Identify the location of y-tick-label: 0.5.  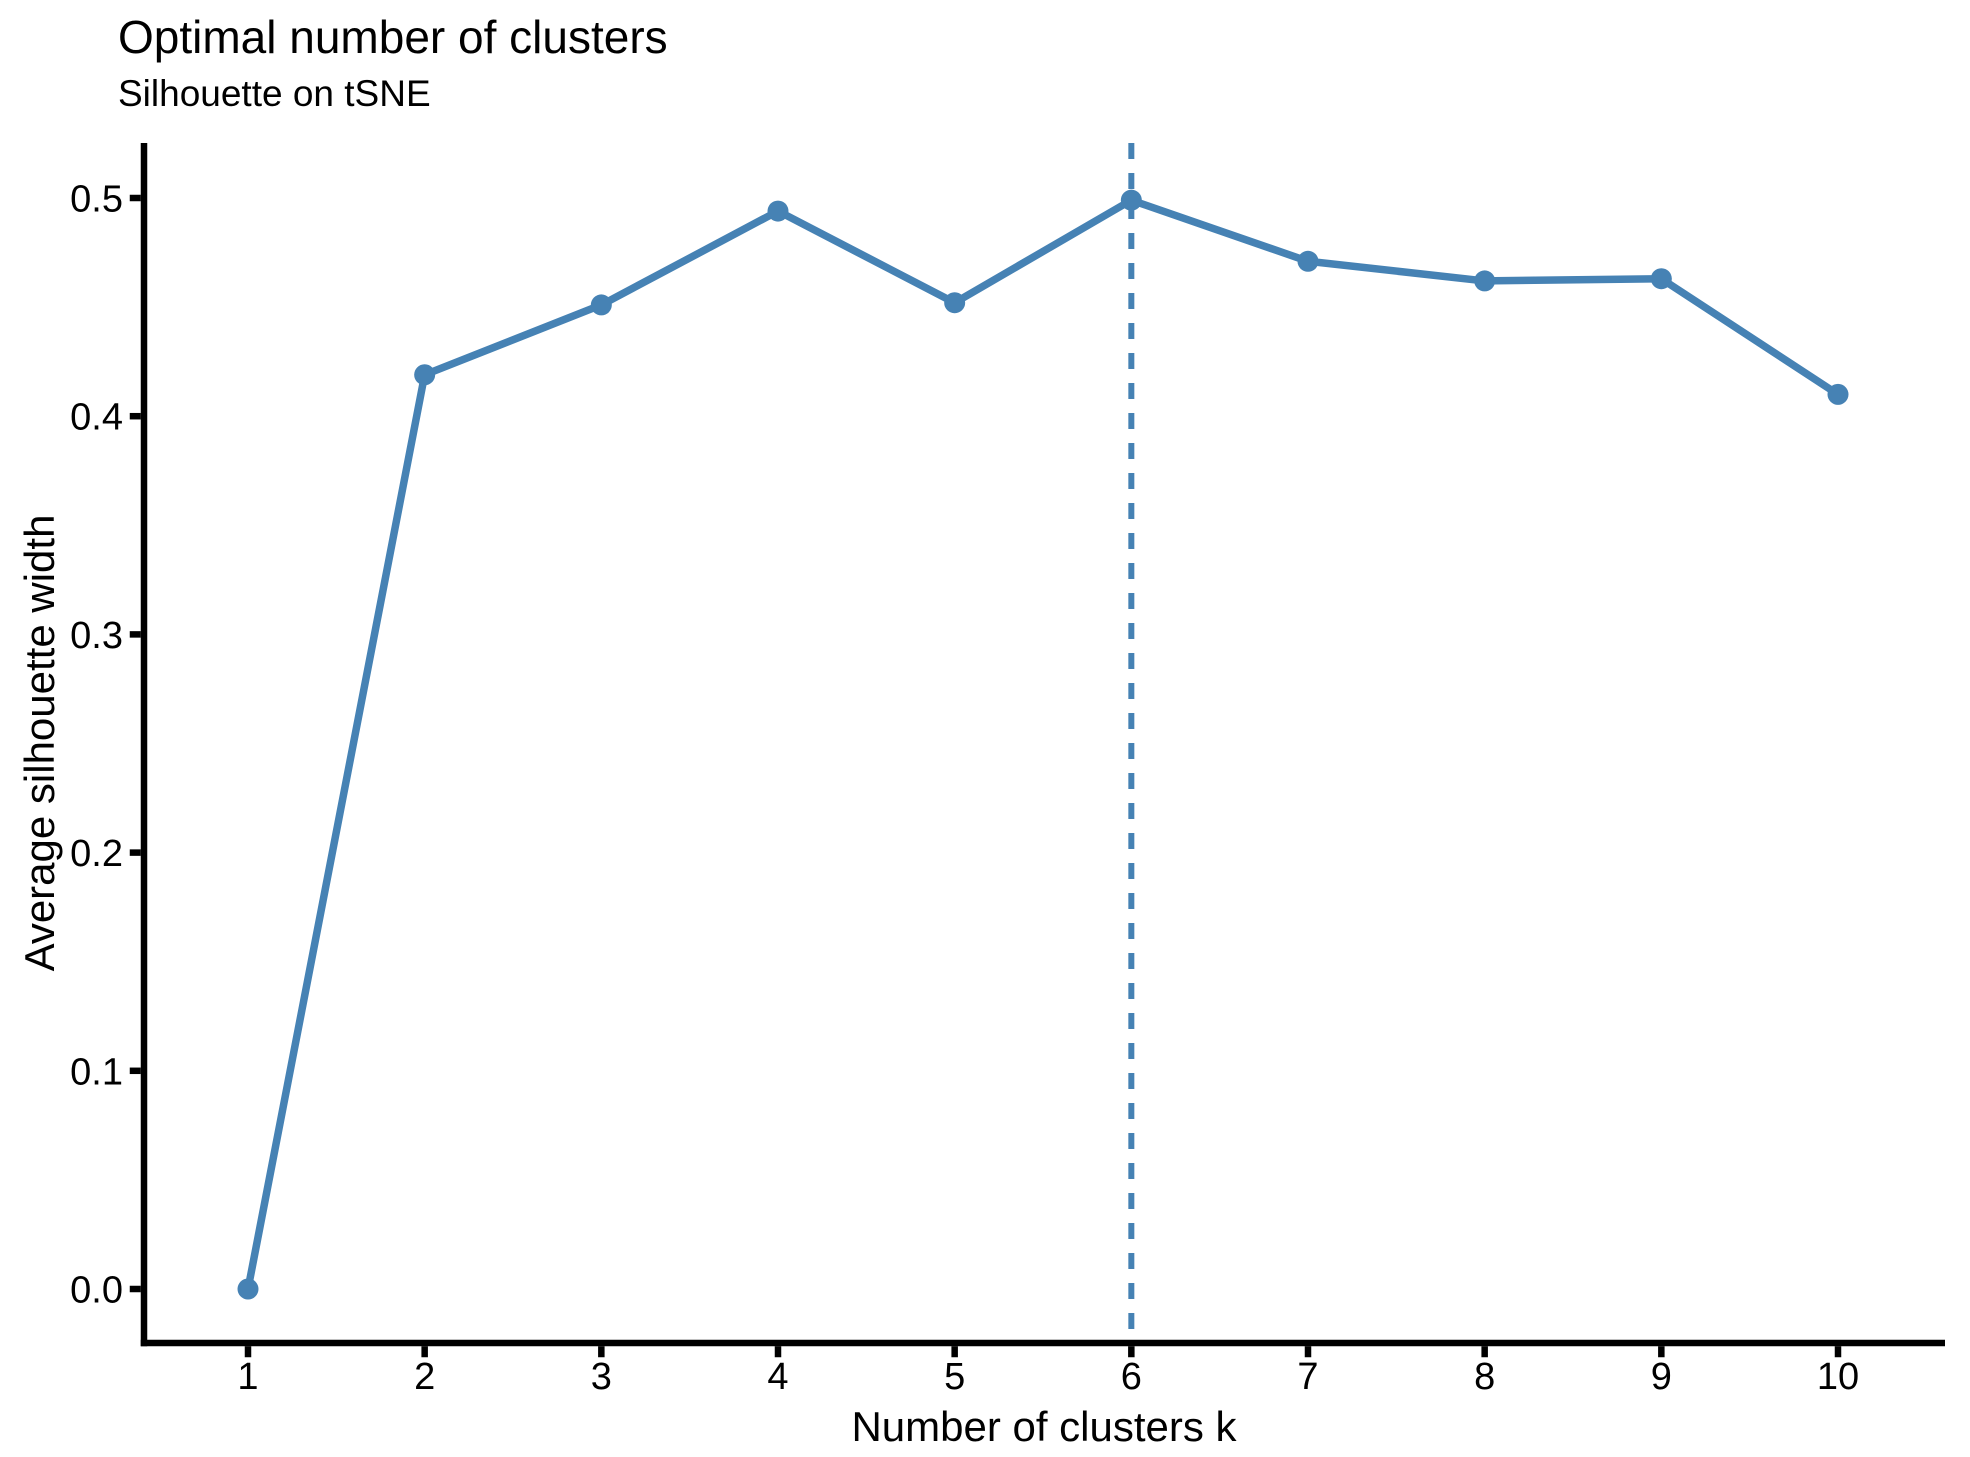
(96, 200).